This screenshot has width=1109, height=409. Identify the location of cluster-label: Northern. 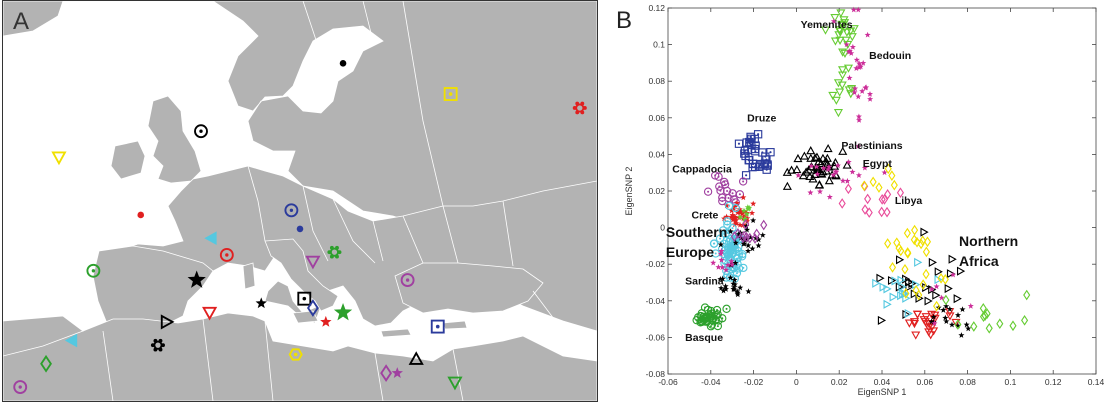
(988, 241).